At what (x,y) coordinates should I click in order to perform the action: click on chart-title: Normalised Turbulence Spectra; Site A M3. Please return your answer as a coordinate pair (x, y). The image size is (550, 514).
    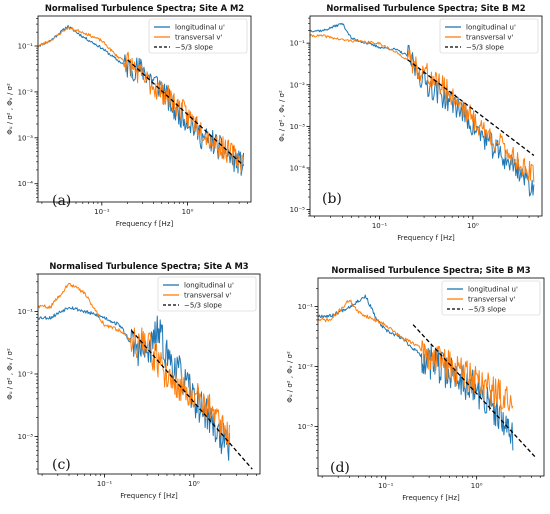
    Looking at the image, I should click on (148, 266).